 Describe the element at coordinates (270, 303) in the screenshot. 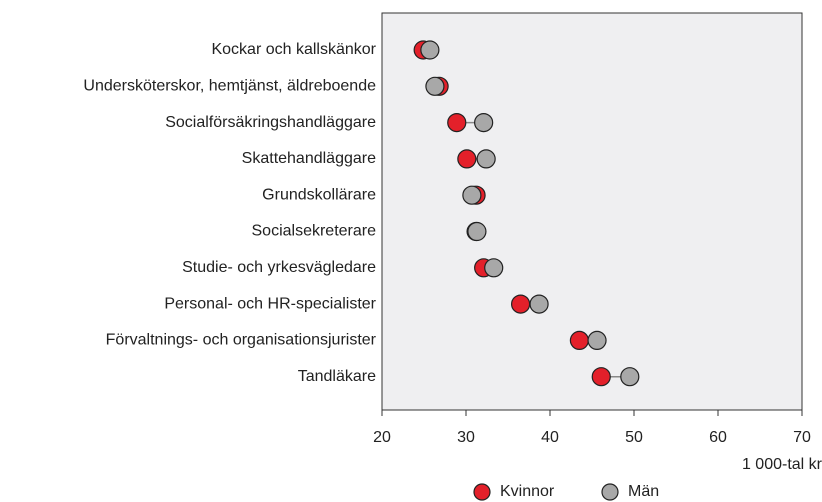

I see `y-tick-label: Personal- och HR-specialister` at that location.